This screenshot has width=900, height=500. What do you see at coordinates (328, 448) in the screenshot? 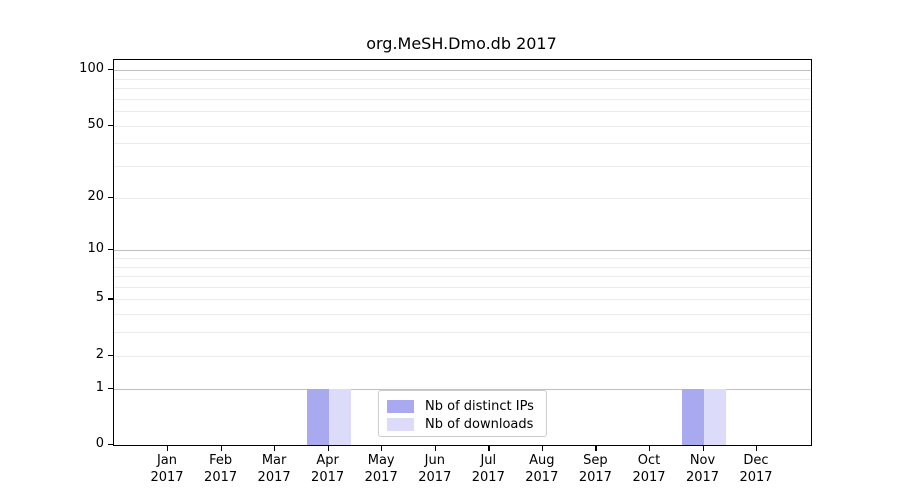
I see `x-tick-mark-apr` at bounding box center [328, 448].